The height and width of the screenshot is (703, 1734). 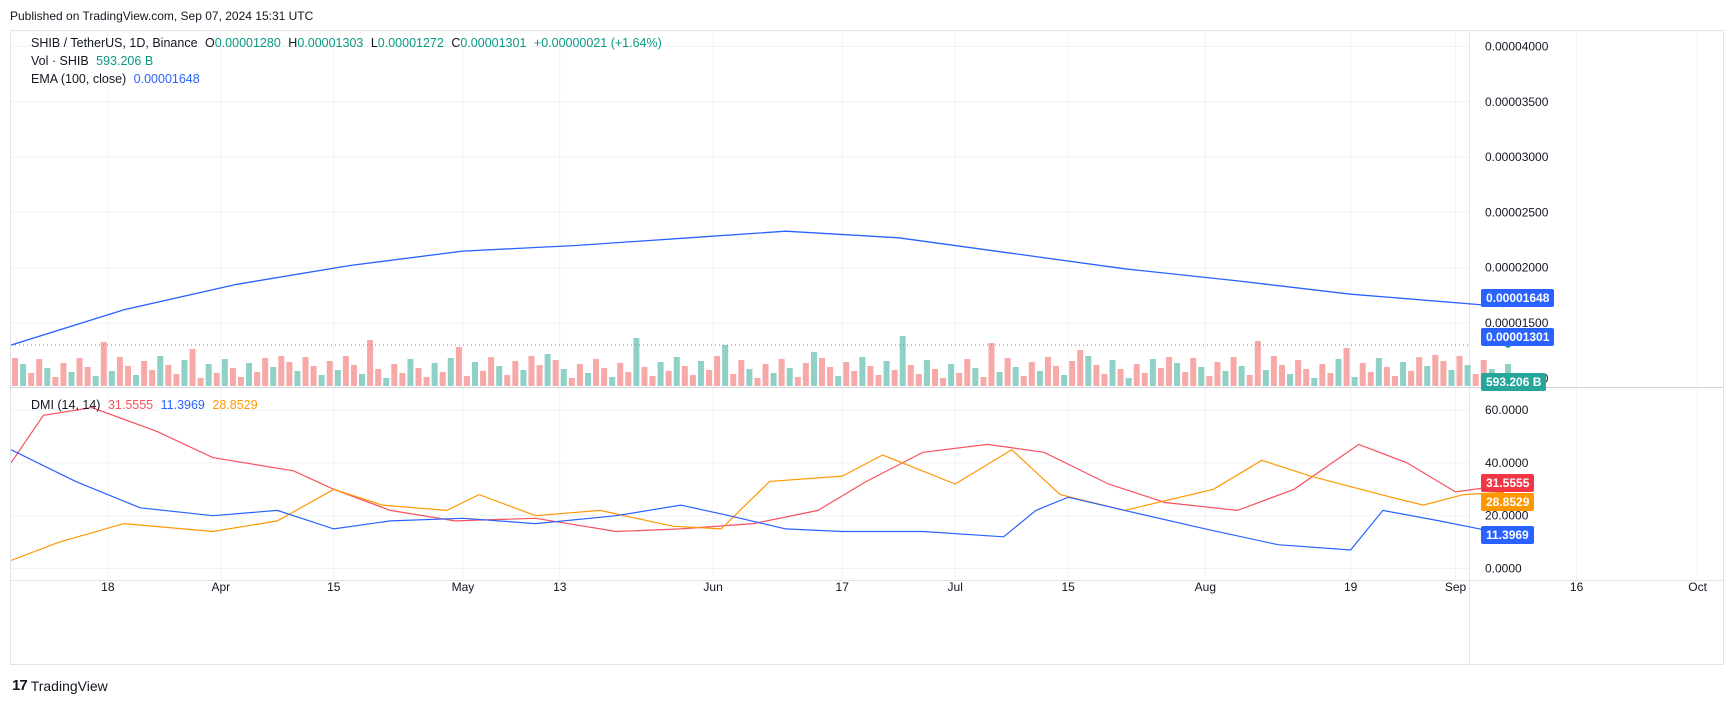 I want to click on time-tick-label: Jul, so click(x=955, y=587).